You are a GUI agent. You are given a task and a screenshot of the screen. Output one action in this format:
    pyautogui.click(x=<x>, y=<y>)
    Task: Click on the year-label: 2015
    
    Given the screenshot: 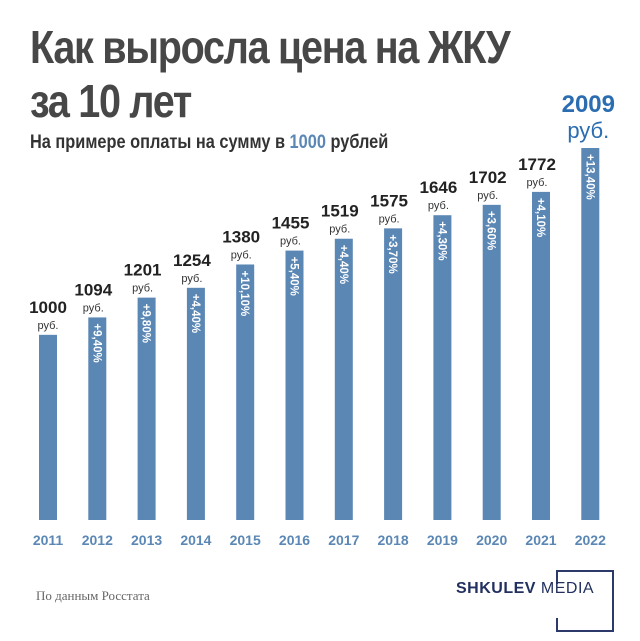 What is the action you would take?
    pyautogui.click(x=245, y=540)
    